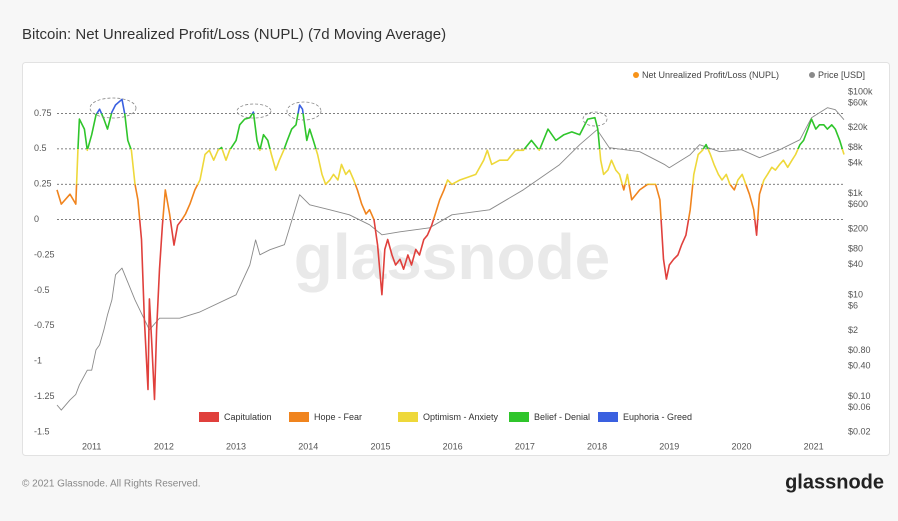 This screenshot has height=521, width=898. I want to click on y-tick-label: 0.5, so click(40, 148).